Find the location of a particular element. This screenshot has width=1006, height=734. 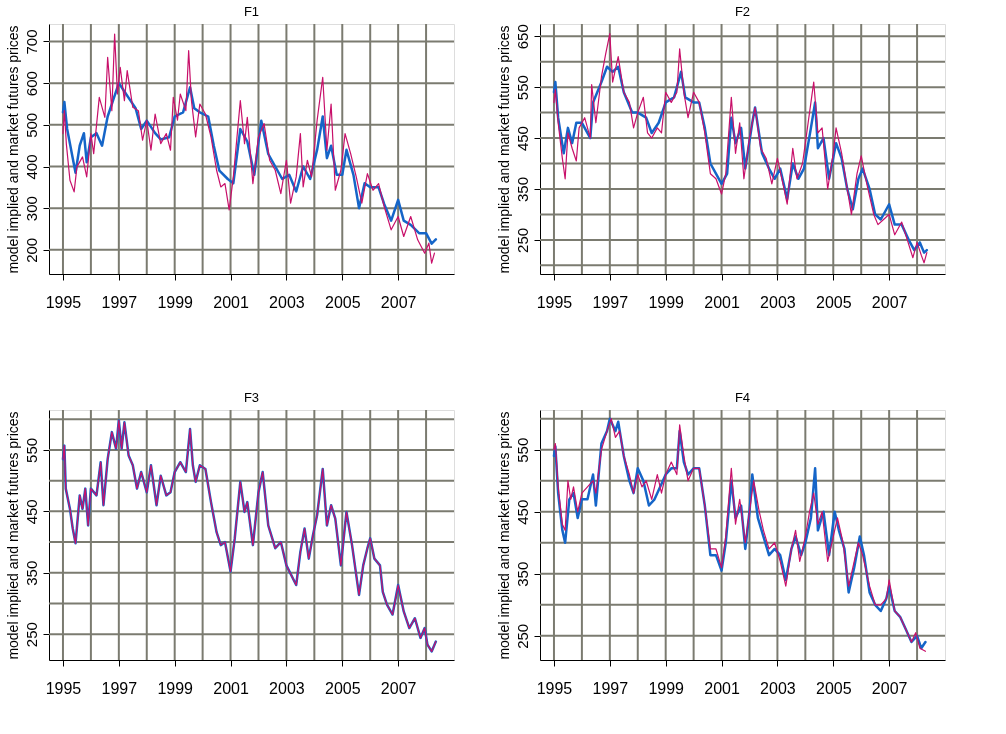

y-tick-label: 400 is located at coordinates (31, 167).